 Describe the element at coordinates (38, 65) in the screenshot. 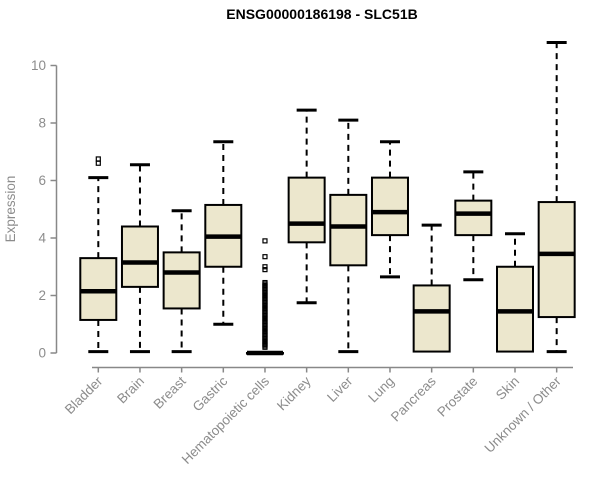

I see `y-tick-label: 10` at that location.